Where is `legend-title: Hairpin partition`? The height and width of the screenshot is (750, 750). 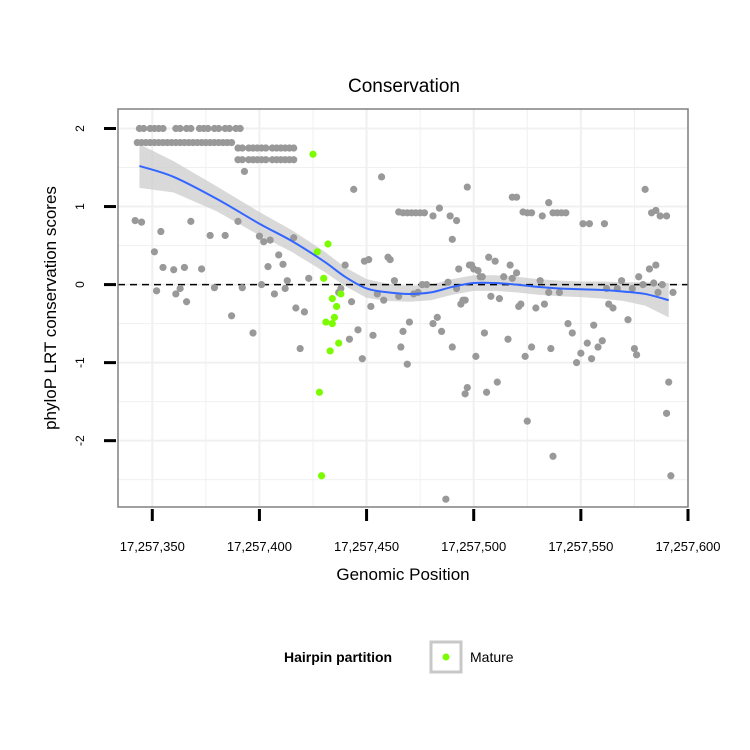
legend-title: Hairpin partition is located at coordinates (338, 657).